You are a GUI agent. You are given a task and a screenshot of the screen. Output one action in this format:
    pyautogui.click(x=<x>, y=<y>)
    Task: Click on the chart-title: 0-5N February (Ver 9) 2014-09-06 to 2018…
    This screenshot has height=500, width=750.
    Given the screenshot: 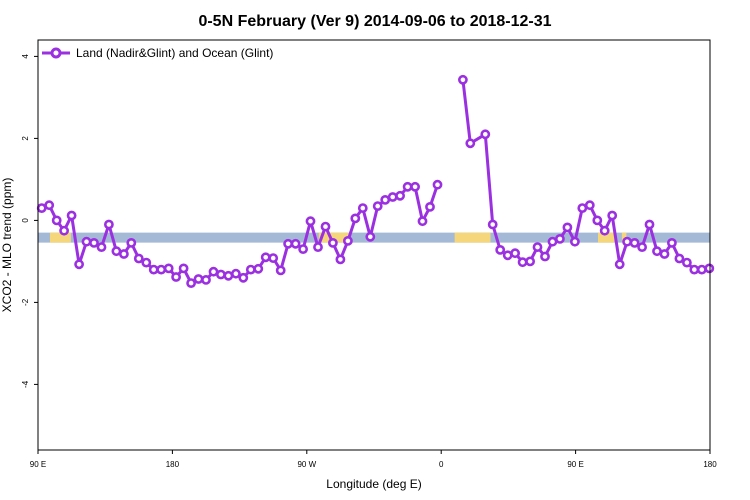 What is the action you would take?
    pyautogui.click(x=374, y=21)
    